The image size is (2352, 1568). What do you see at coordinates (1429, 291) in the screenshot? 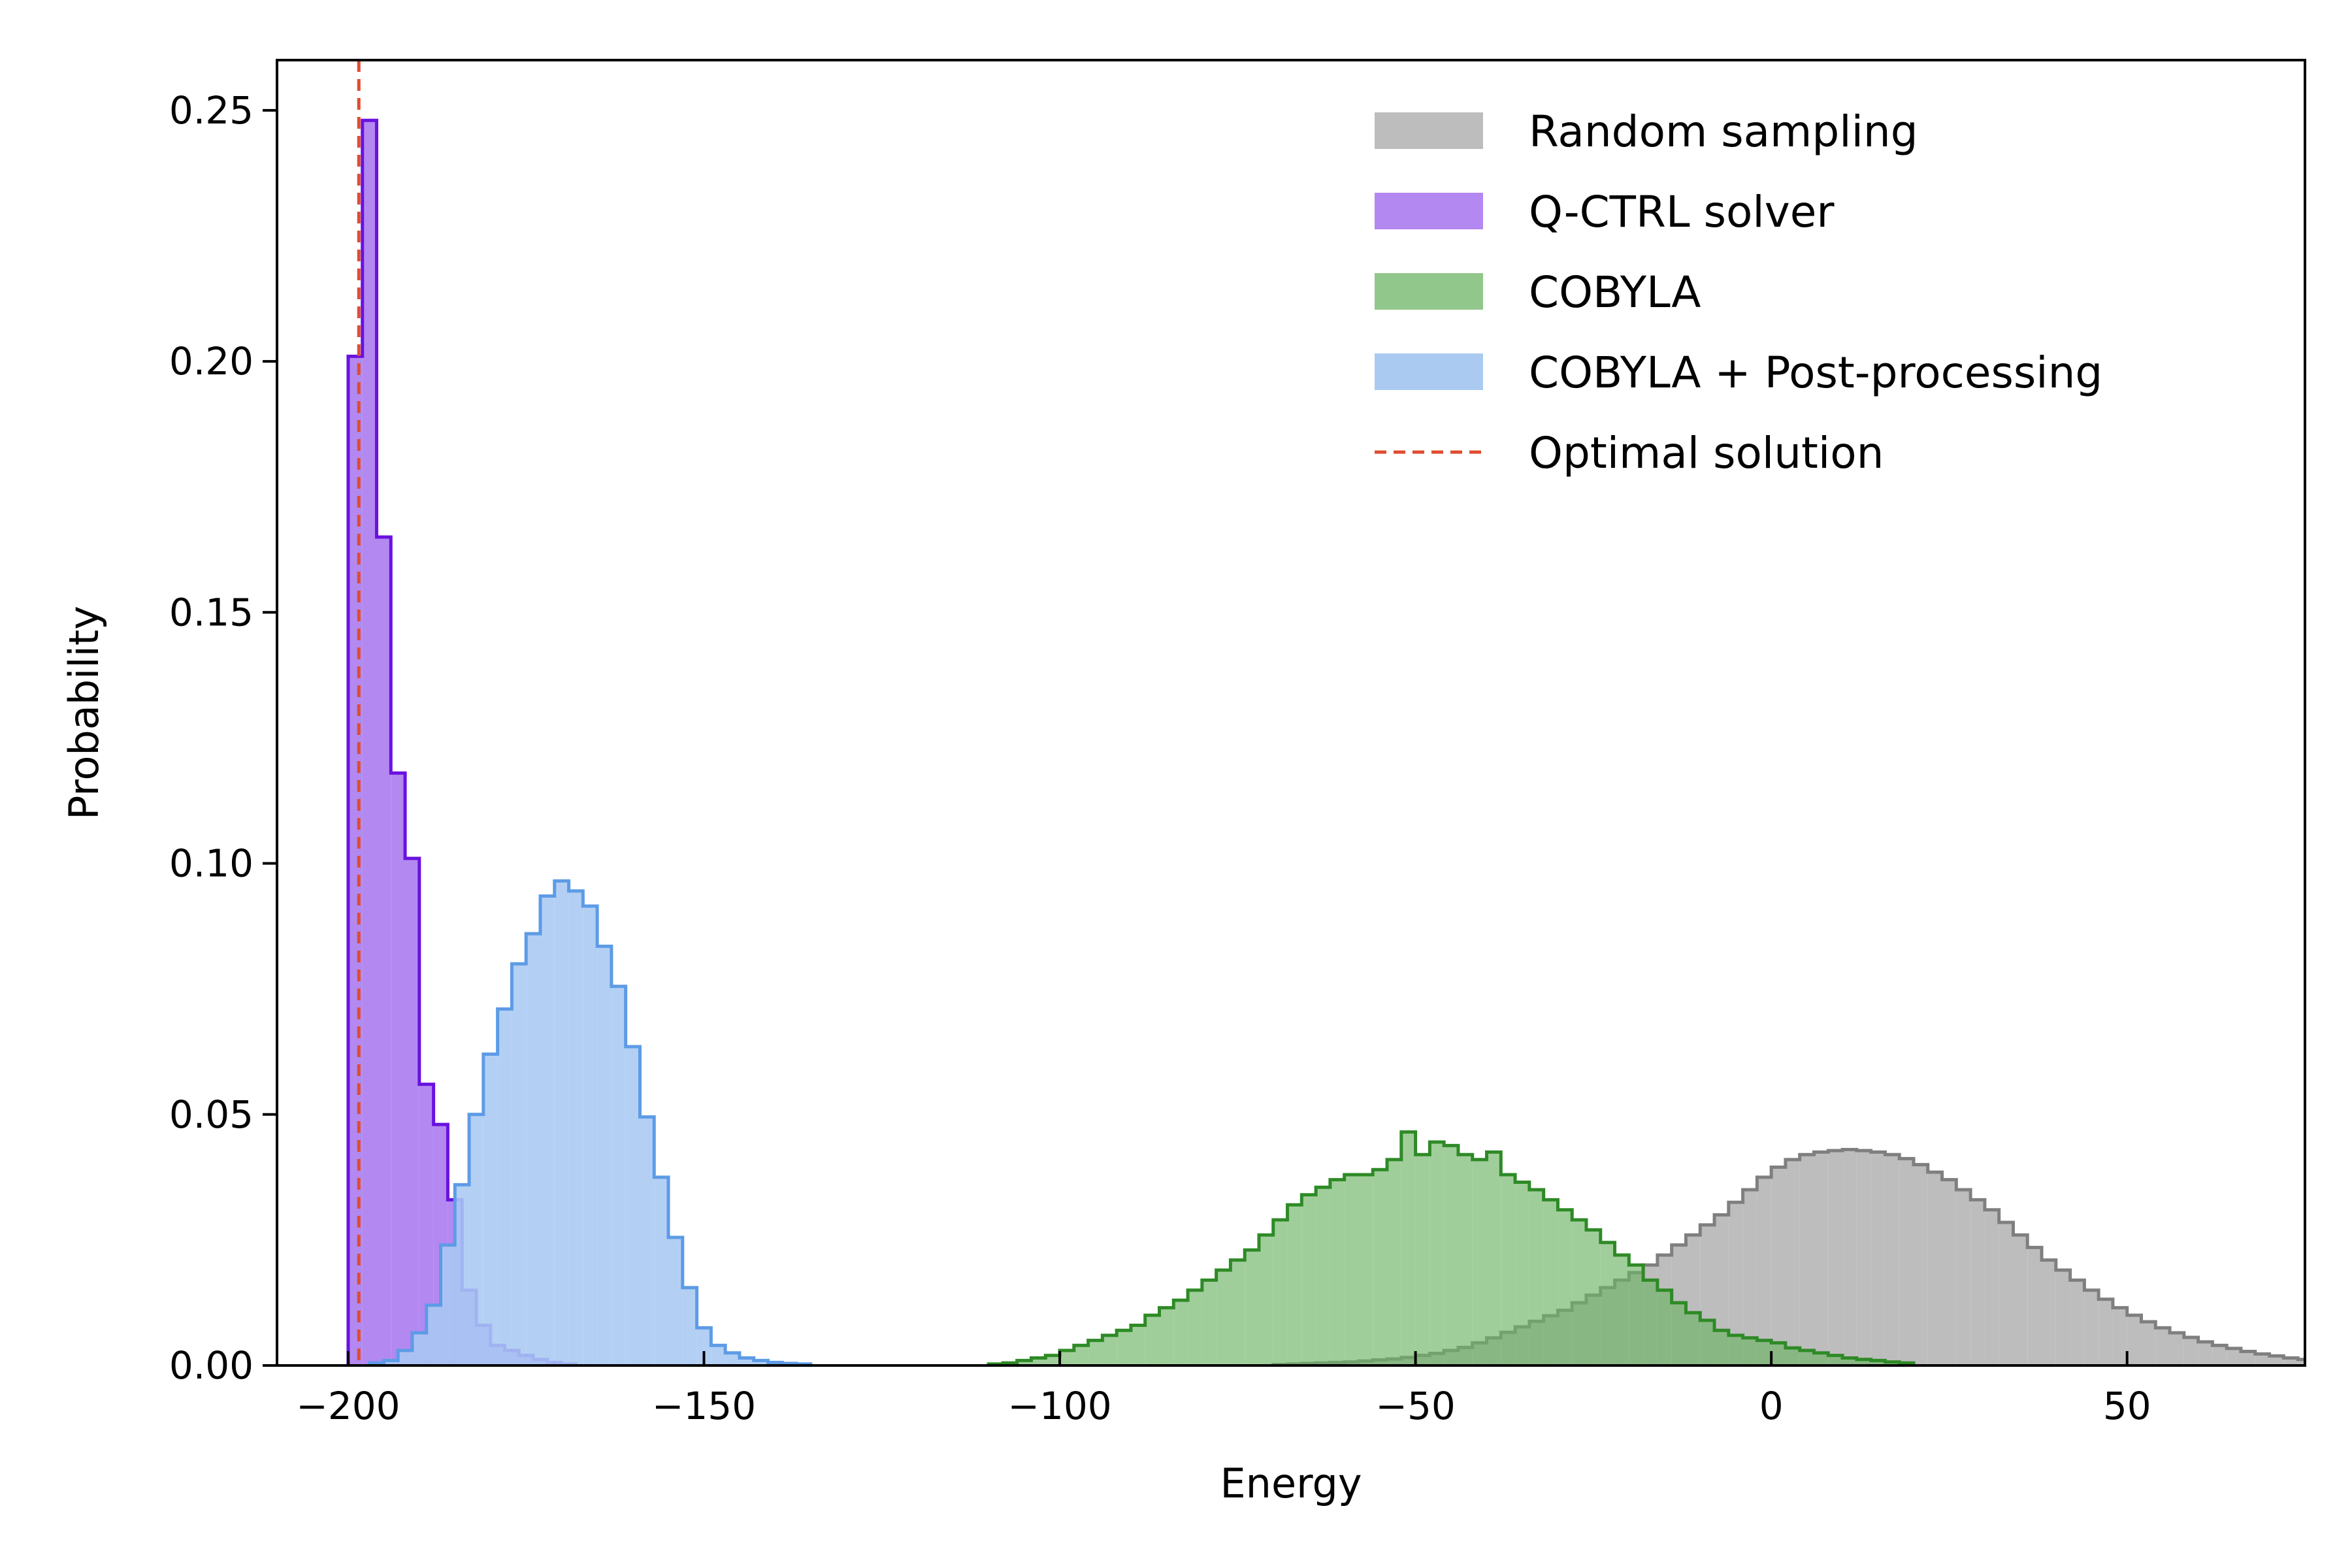
I see `legend-swatch-cobyla` at bounding box center [1429, 291].